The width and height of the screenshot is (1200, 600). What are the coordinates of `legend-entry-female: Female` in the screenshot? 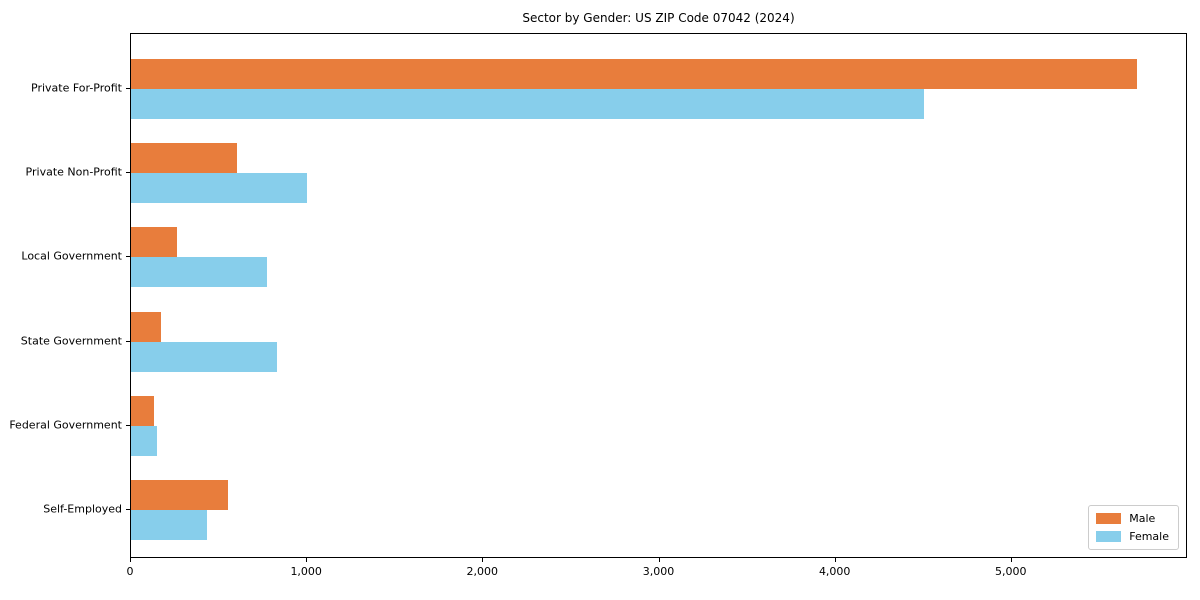 It's located at (1132, 536).